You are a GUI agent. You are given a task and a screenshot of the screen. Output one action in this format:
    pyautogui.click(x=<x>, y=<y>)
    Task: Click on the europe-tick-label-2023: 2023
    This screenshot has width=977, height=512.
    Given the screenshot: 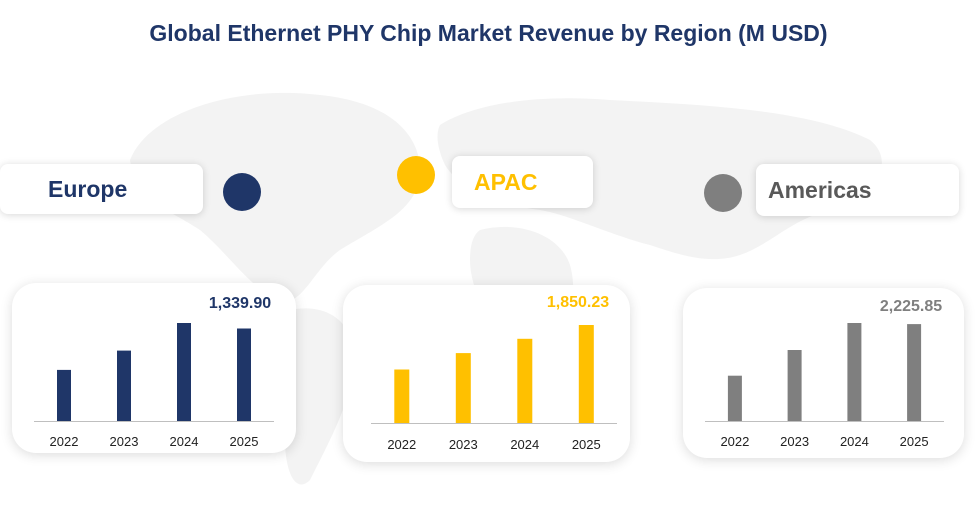 What is the action you would take?
    pyautogui.click(x=124, y=441)
    